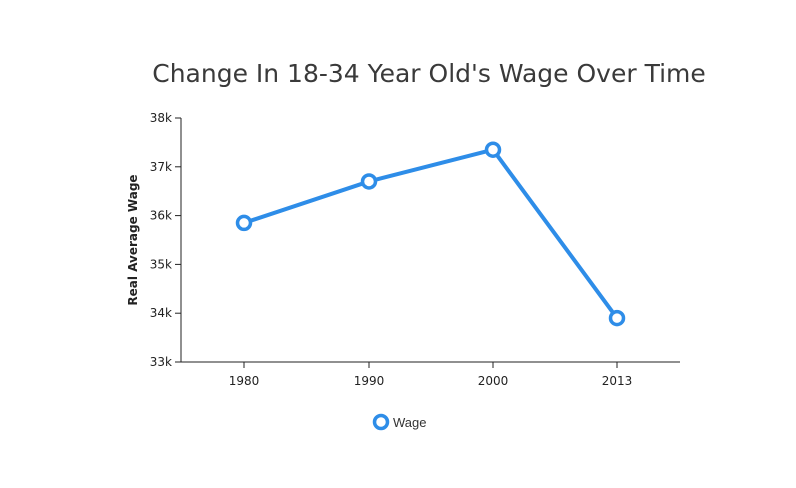  I want to click on legend-marker-wage, so click(381, 422).